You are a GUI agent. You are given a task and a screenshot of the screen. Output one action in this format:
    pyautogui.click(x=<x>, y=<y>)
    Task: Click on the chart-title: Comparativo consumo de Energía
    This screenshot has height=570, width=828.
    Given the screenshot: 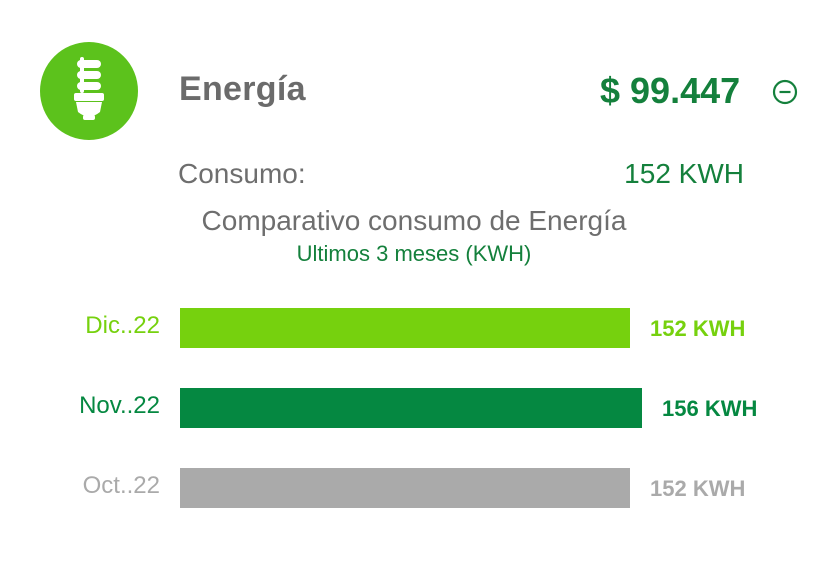 What is the action you would take?
    pyautogui.click(x=414, y=220)
    